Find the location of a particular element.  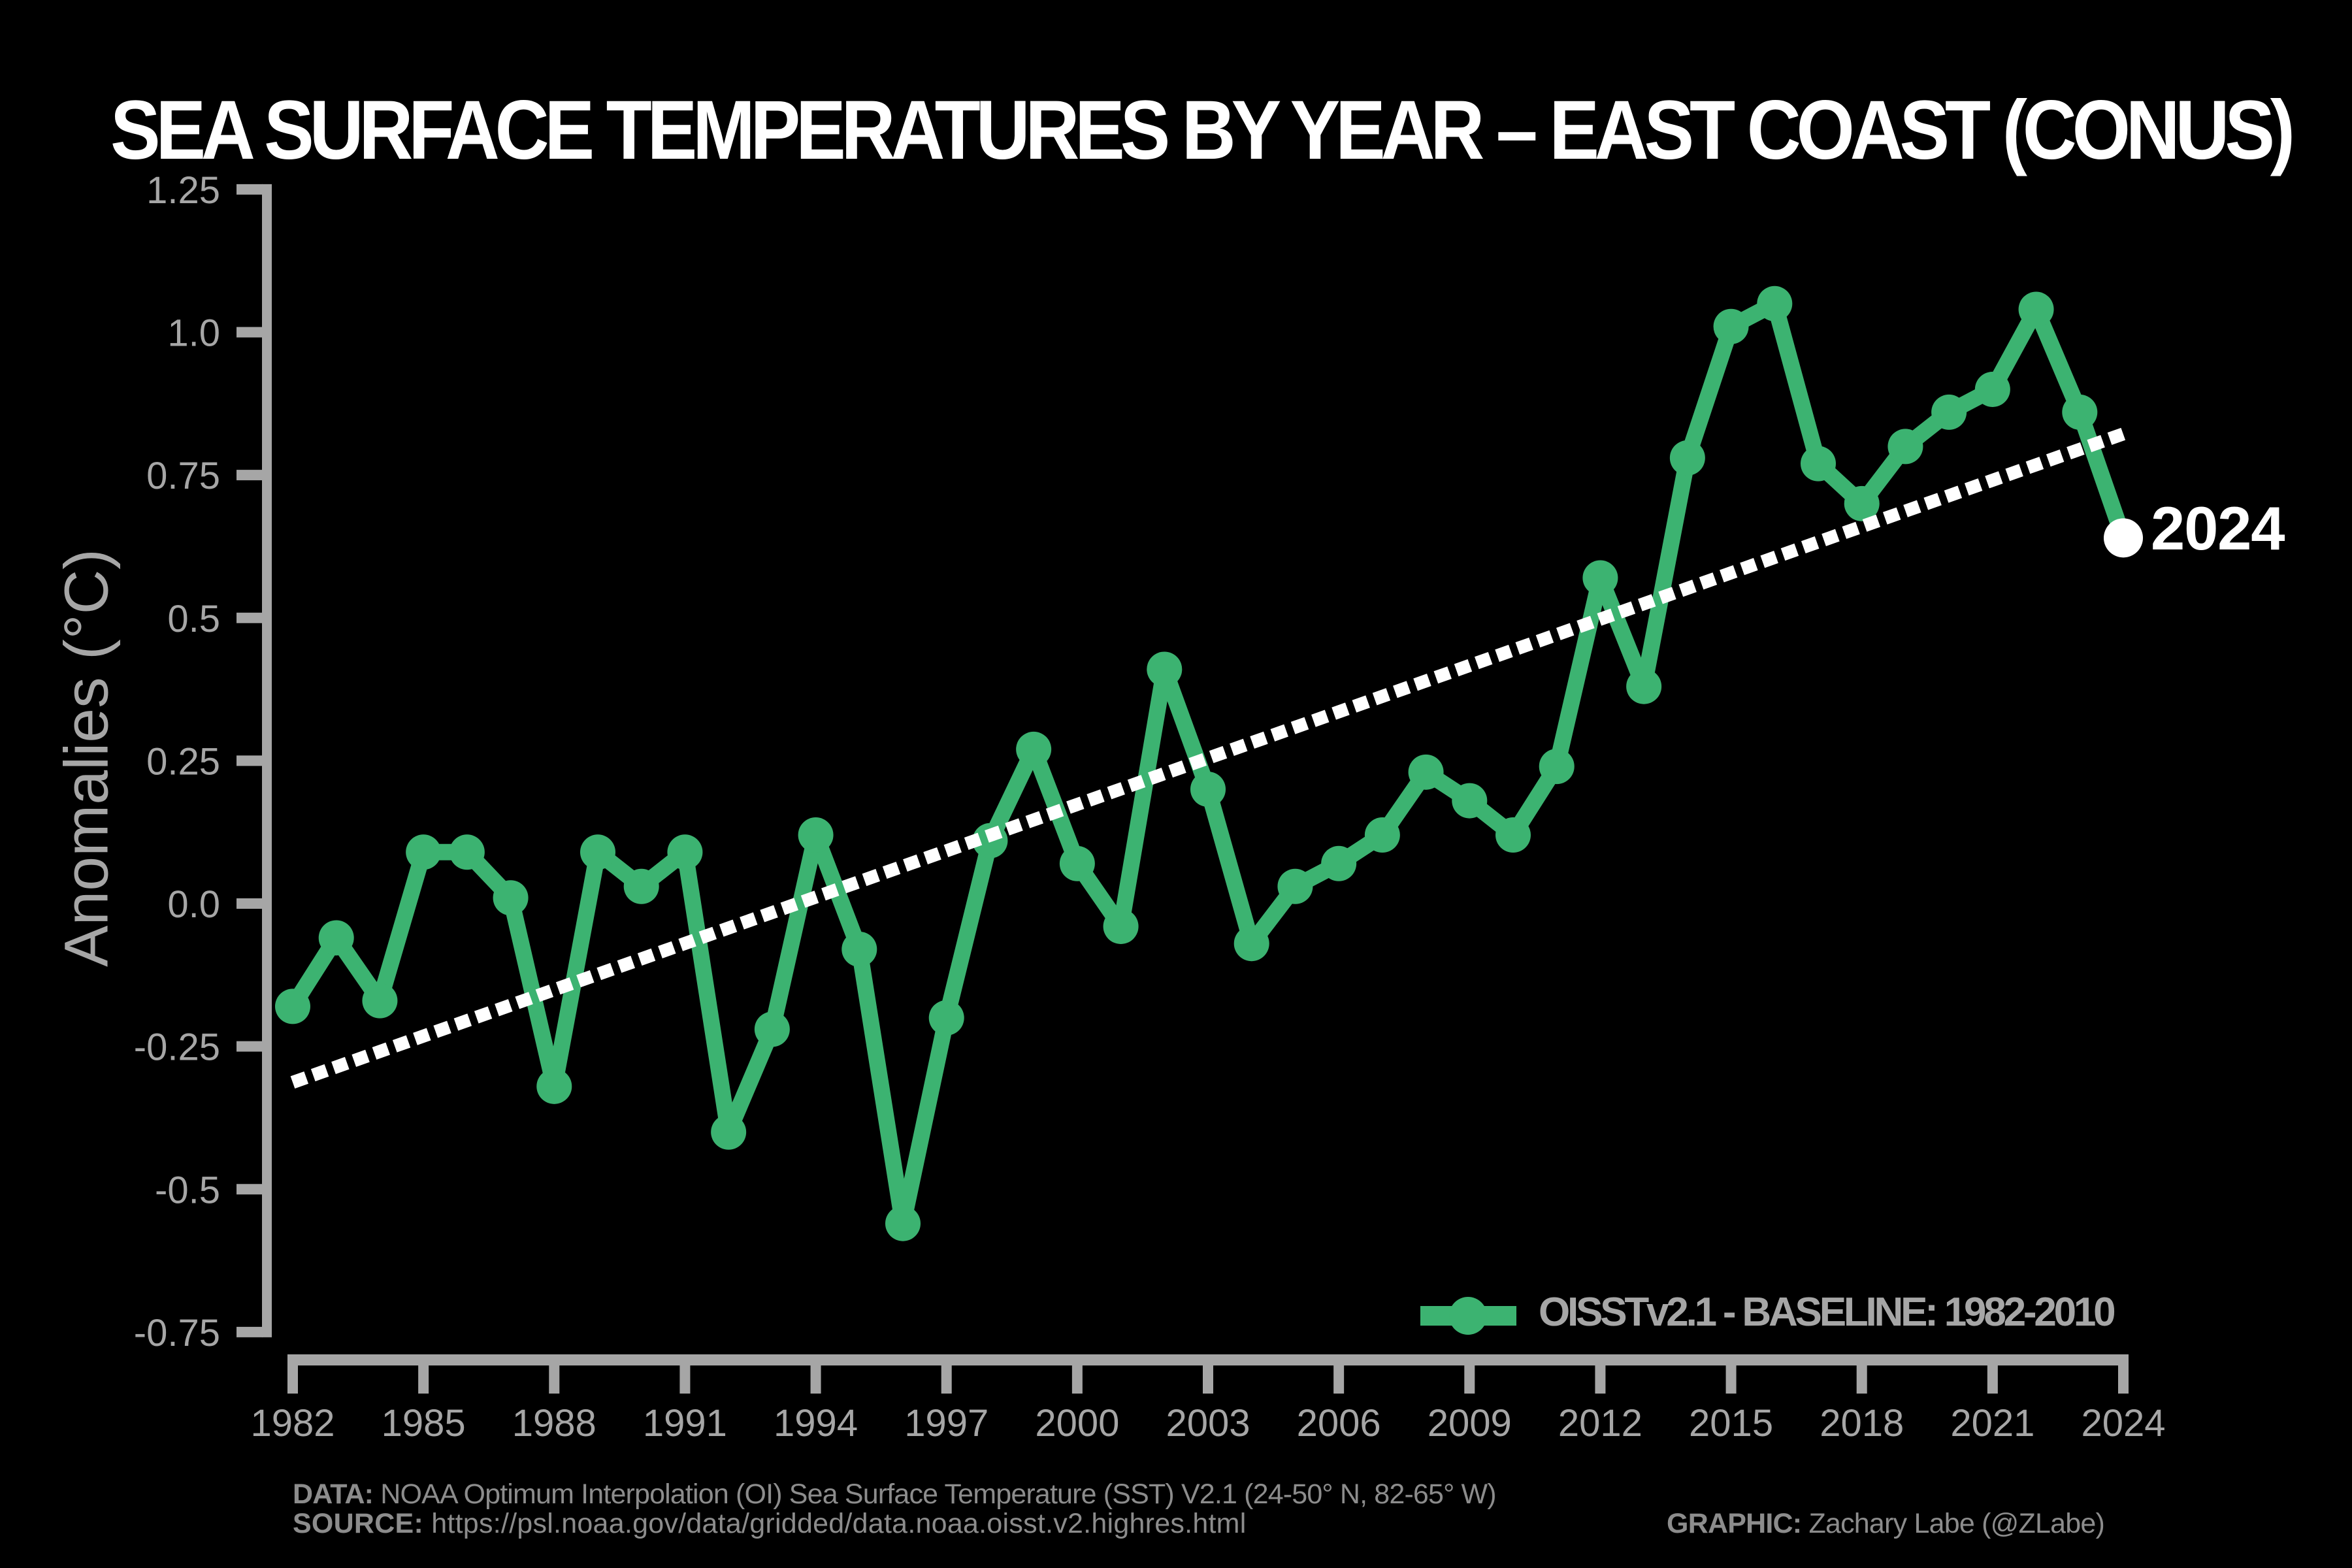

x-tick-label: 1997 is located at coordinates (946, 1423).